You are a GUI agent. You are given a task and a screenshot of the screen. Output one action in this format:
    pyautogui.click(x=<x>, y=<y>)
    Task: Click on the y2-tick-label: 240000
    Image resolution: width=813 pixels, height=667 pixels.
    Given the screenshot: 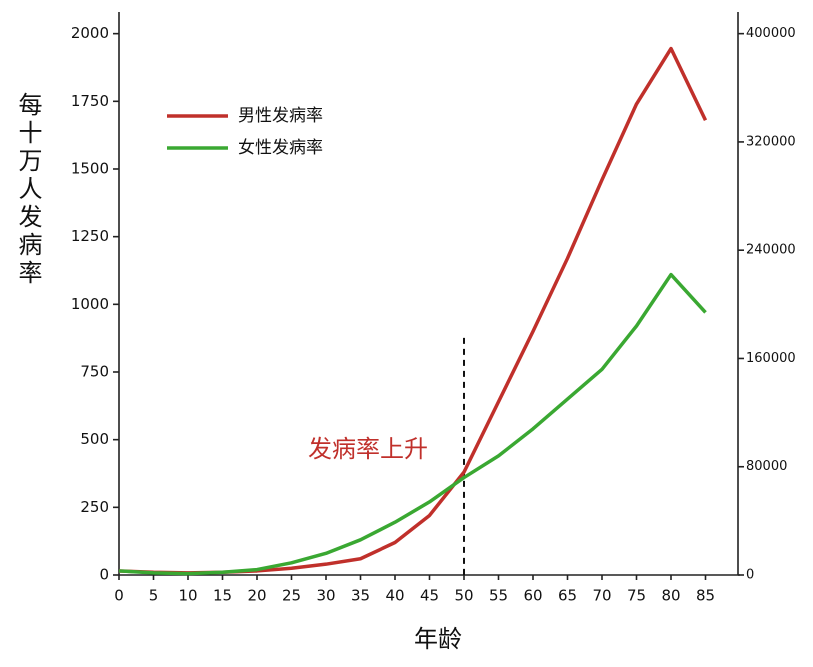 What is the action you would take?
    pyautogui.click(x=771, y=250)
    